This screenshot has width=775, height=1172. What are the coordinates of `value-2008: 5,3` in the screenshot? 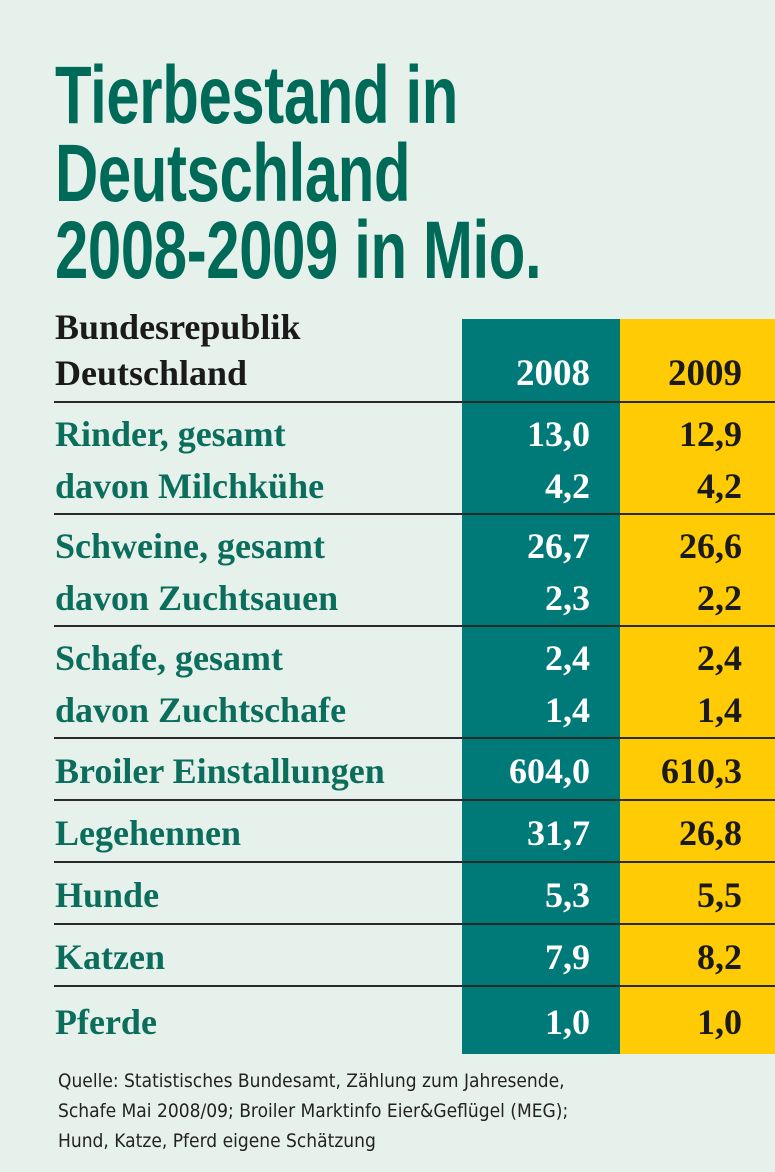 It's located at (567, 895).